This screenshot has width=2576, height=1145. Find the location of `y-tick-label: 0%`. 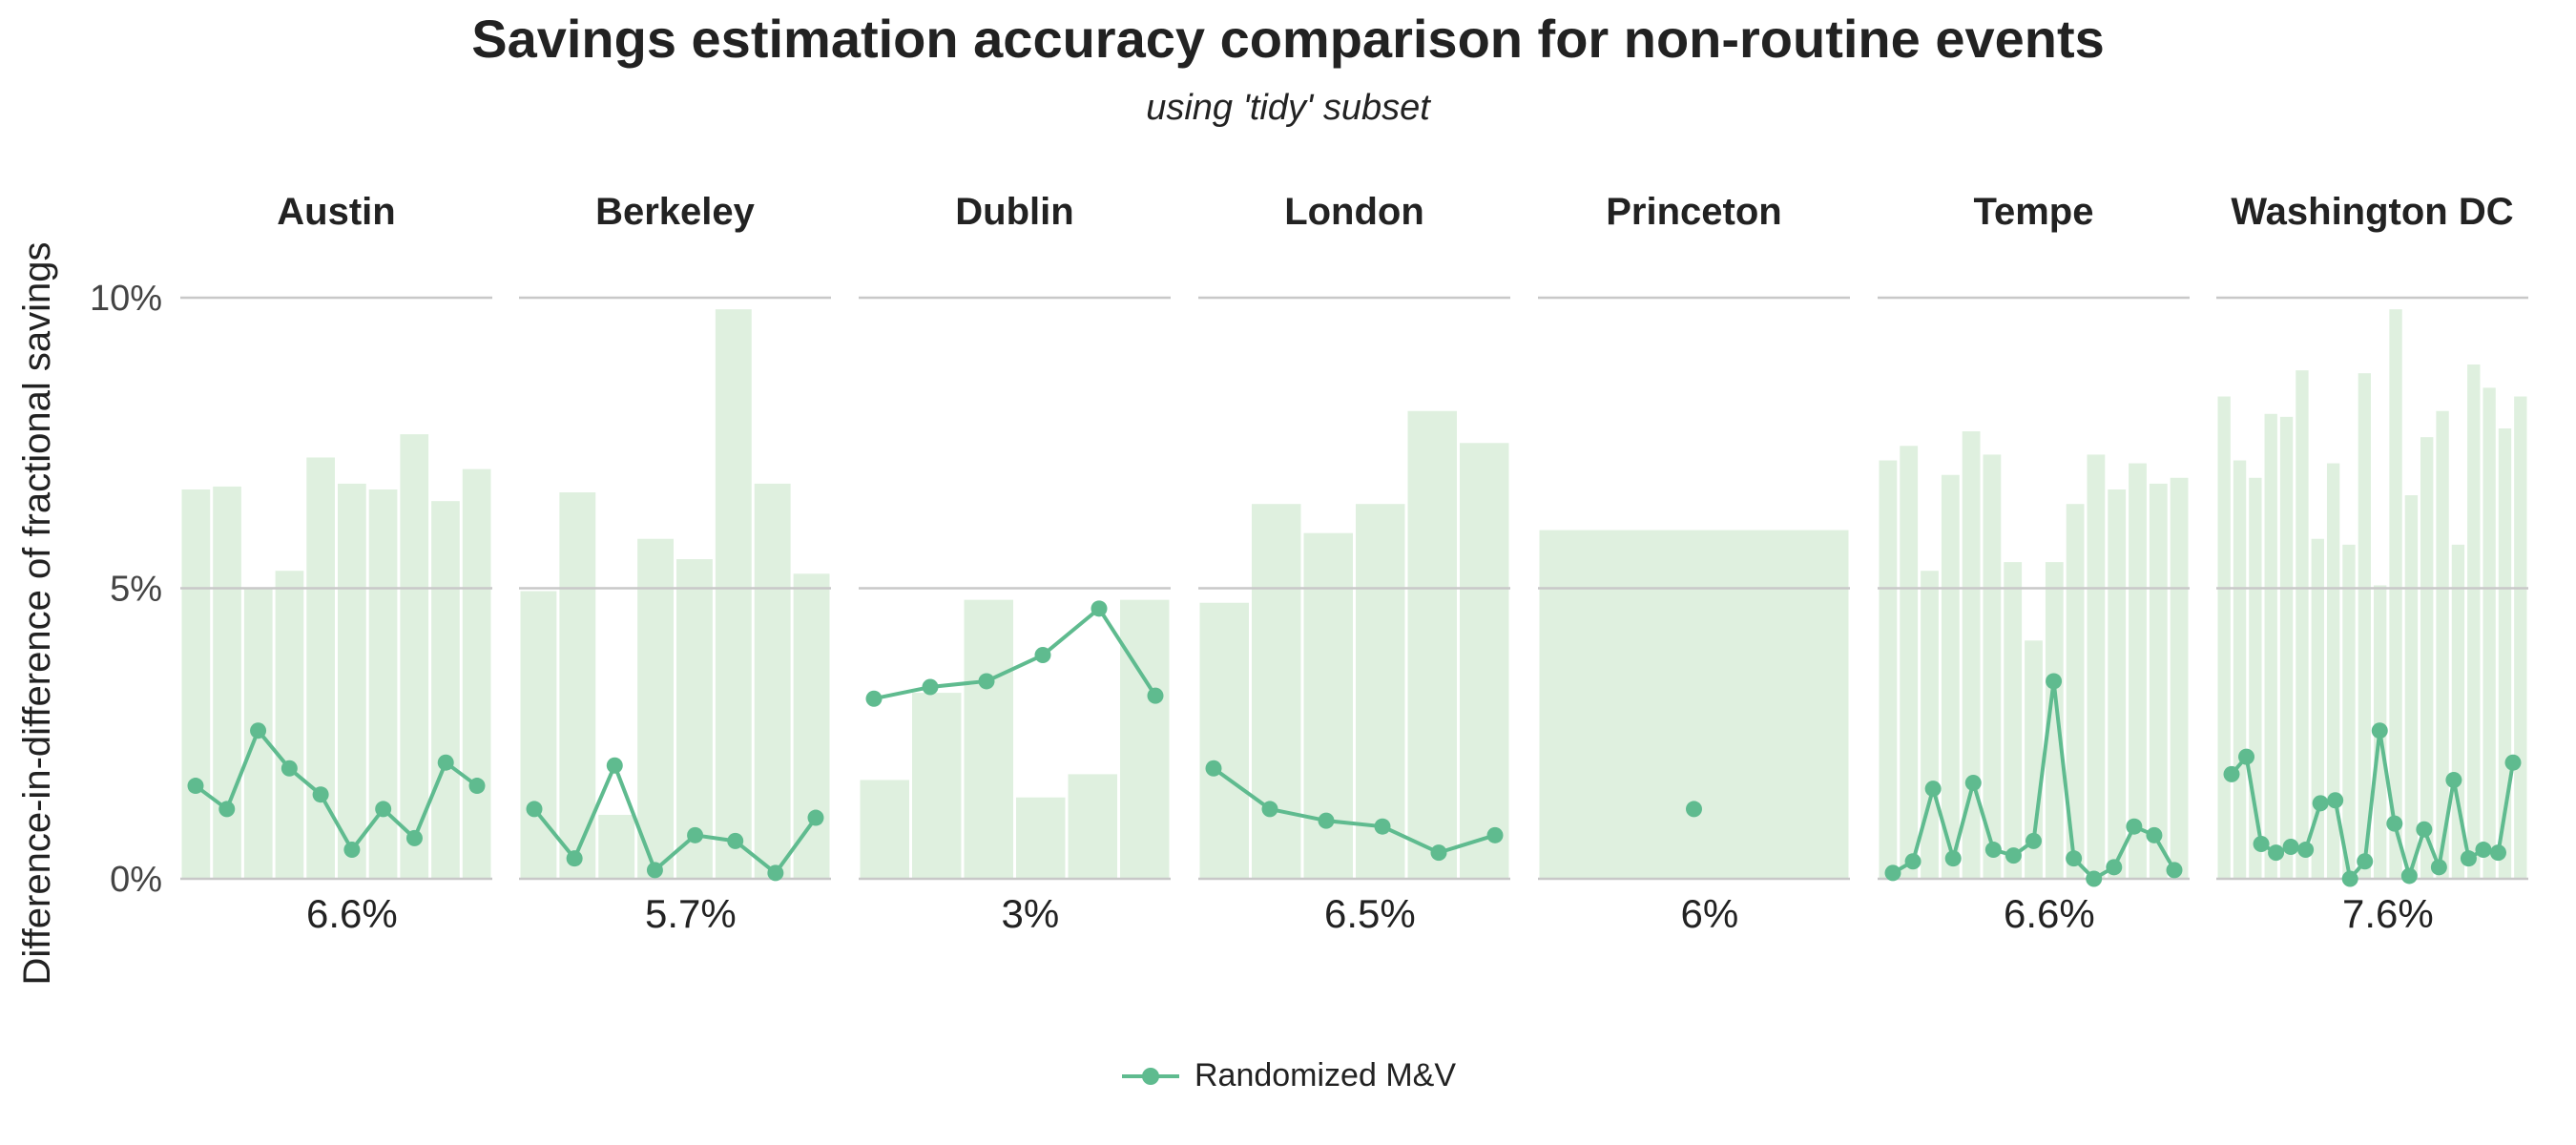

y-tick-label: 0% is located at coordinates (136, 880).